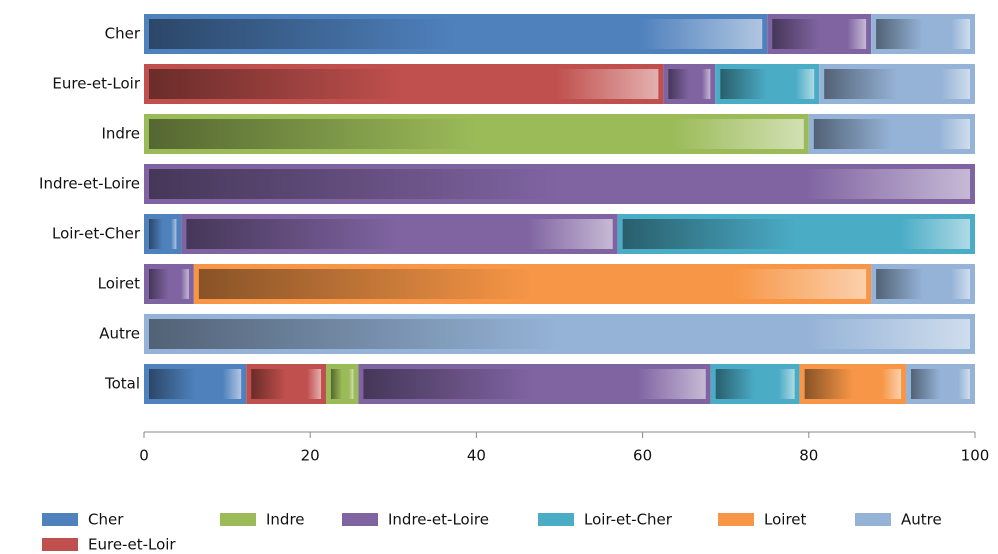 Image resolution: width=998 pixels, height=554 pixels. What do you see at coordinates (642, 456) in the screenshot?
I see `x-tick-label: 60` at bounding box center [642, 456].